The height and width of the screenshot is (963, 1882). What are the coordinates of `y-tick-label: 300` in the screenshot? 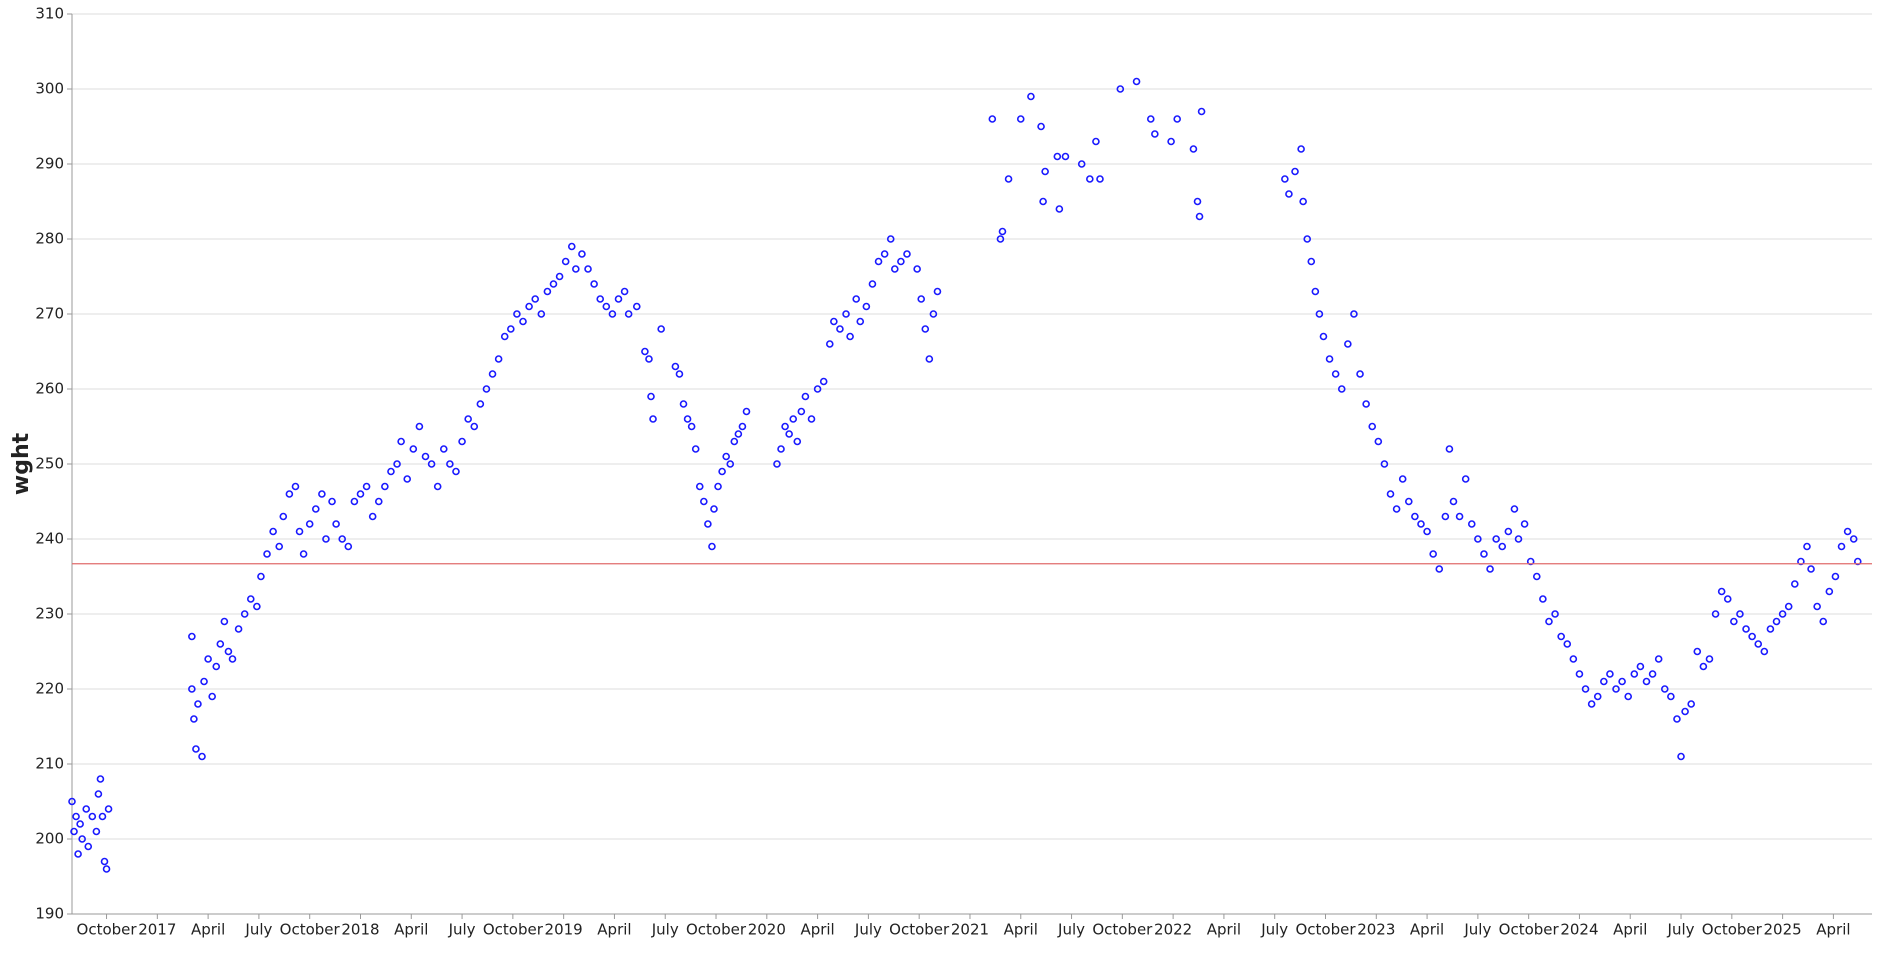 It's located at (49, 89).